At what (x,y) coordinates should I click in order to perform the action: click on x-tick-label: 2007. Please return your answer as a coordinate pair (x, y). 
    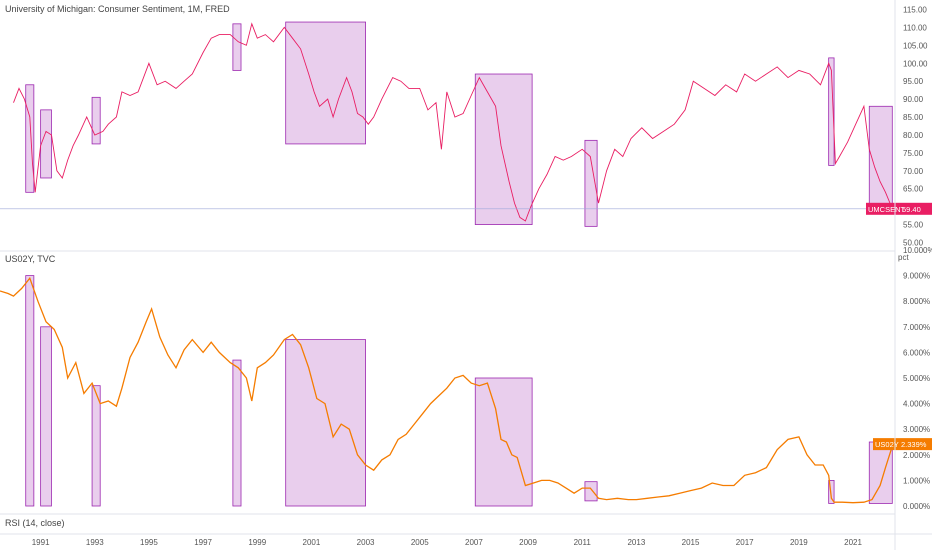
    Looking at the image, I should click on (474, 542).